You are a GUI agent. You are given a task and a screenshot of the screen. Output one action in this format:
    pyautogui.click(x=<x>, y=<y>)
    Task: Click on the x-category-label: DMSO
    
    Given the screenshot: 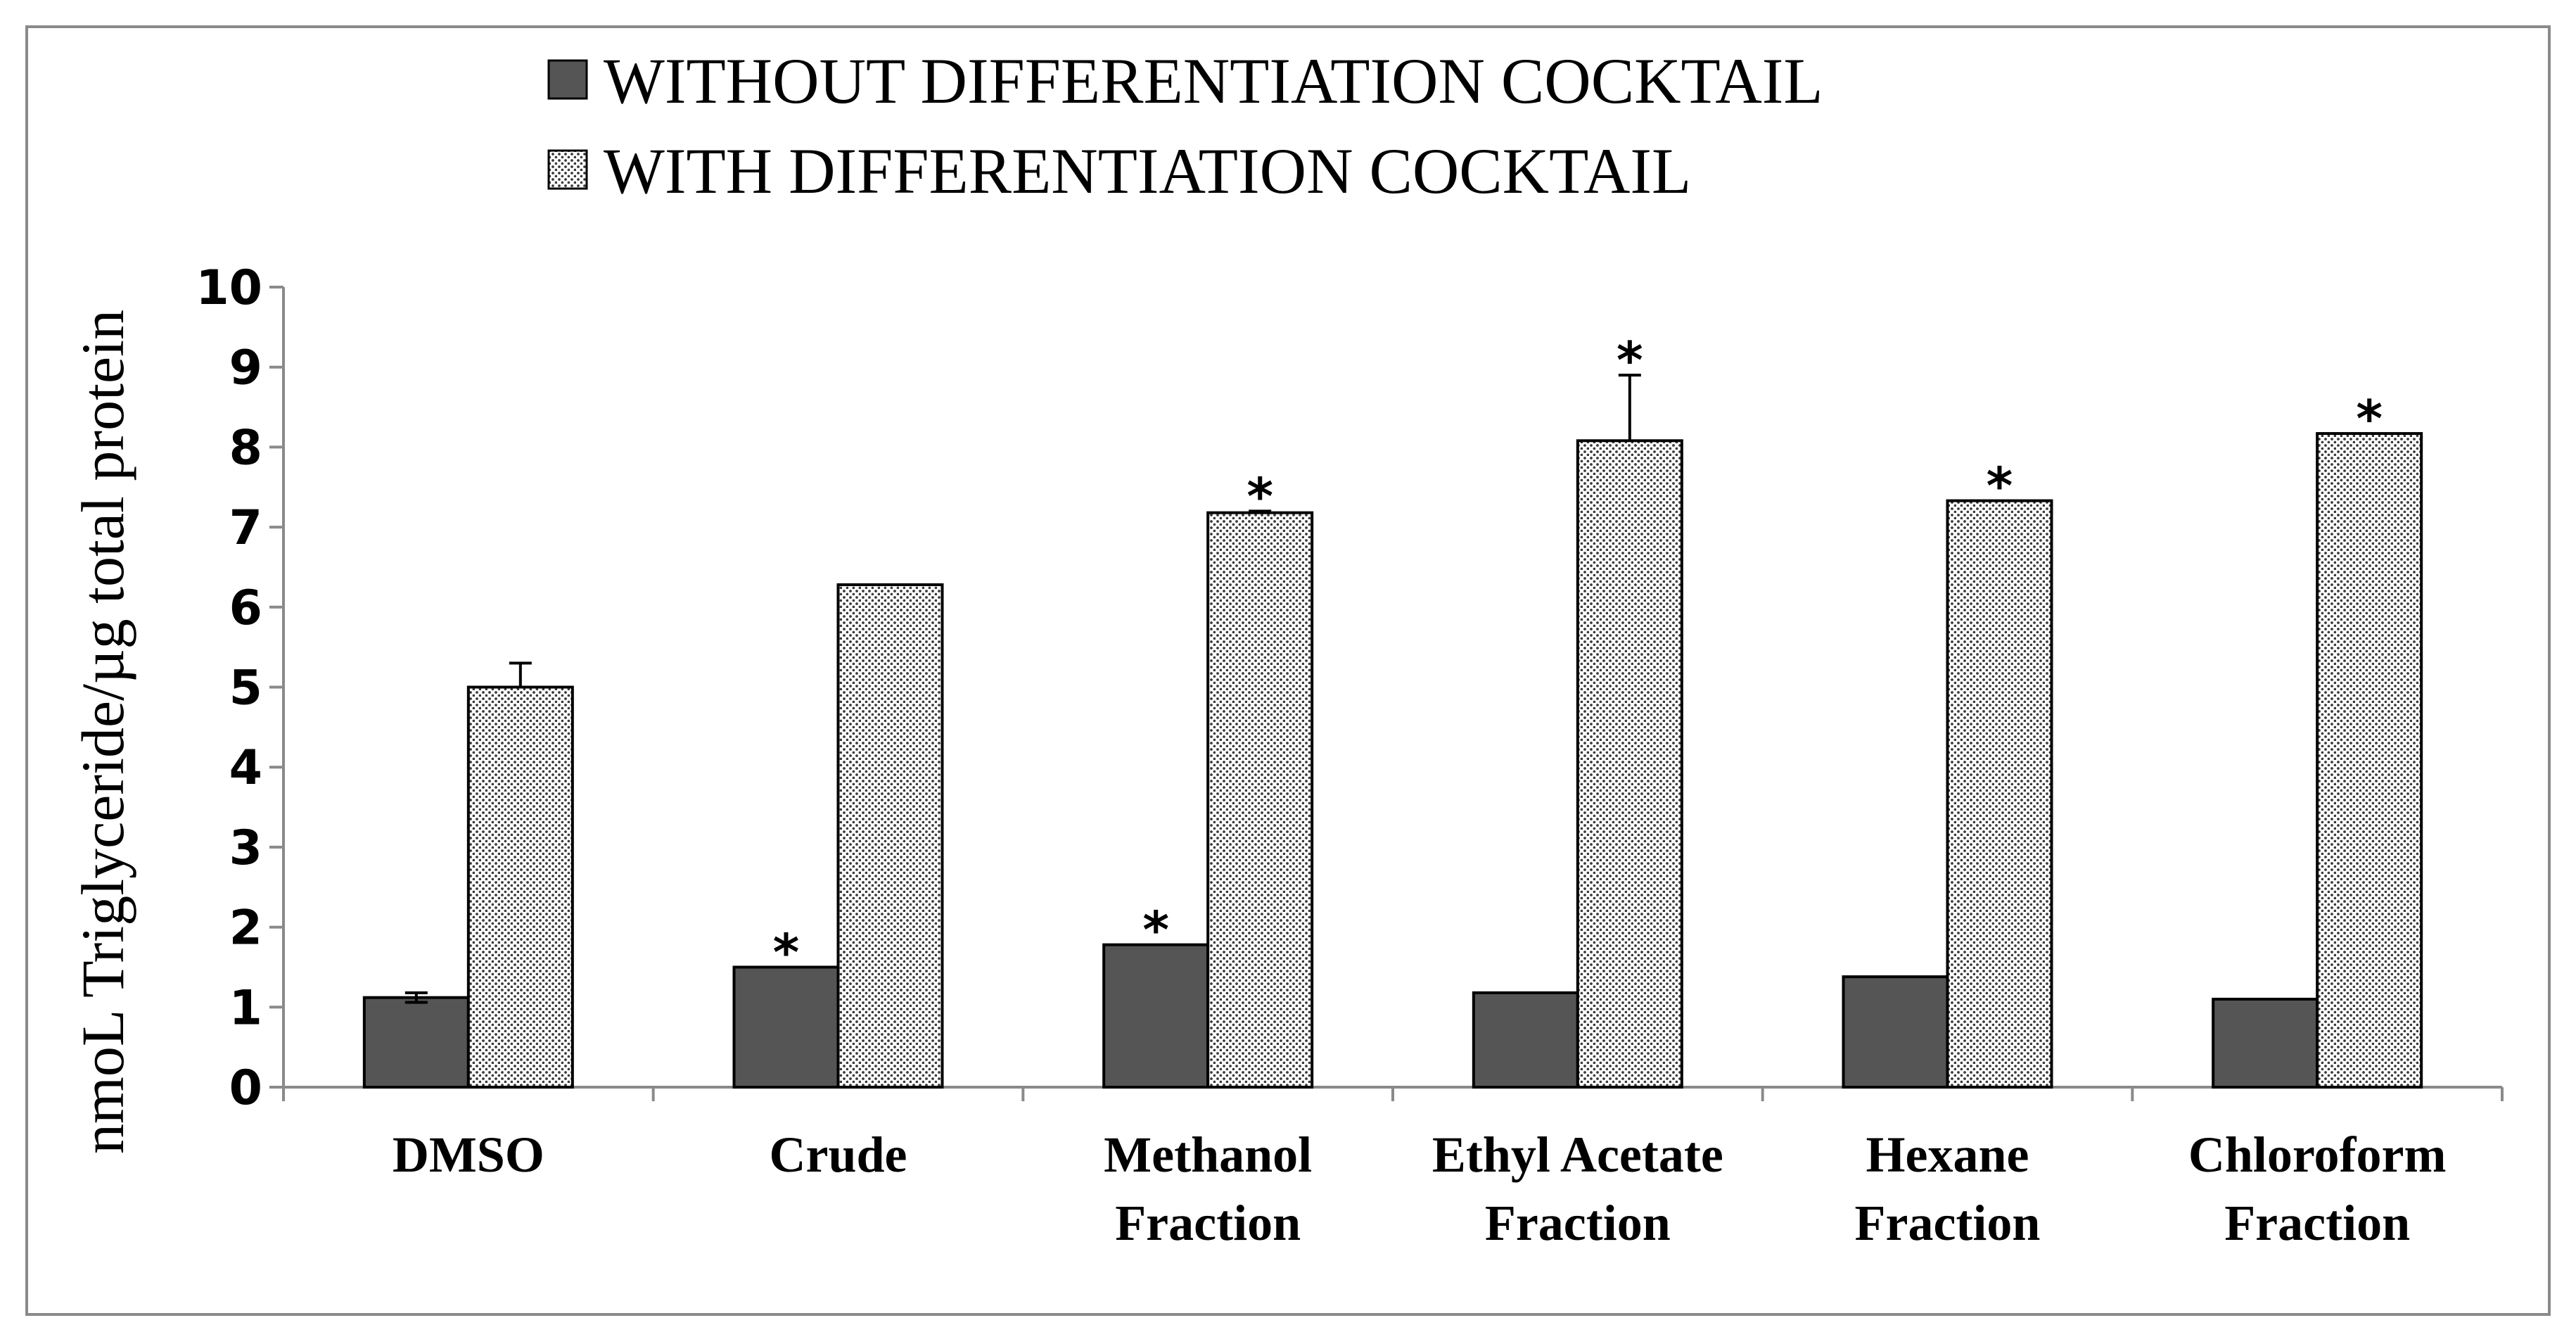 What is the action you would take?
    pyautogui.click(x=468, y=1155)
    